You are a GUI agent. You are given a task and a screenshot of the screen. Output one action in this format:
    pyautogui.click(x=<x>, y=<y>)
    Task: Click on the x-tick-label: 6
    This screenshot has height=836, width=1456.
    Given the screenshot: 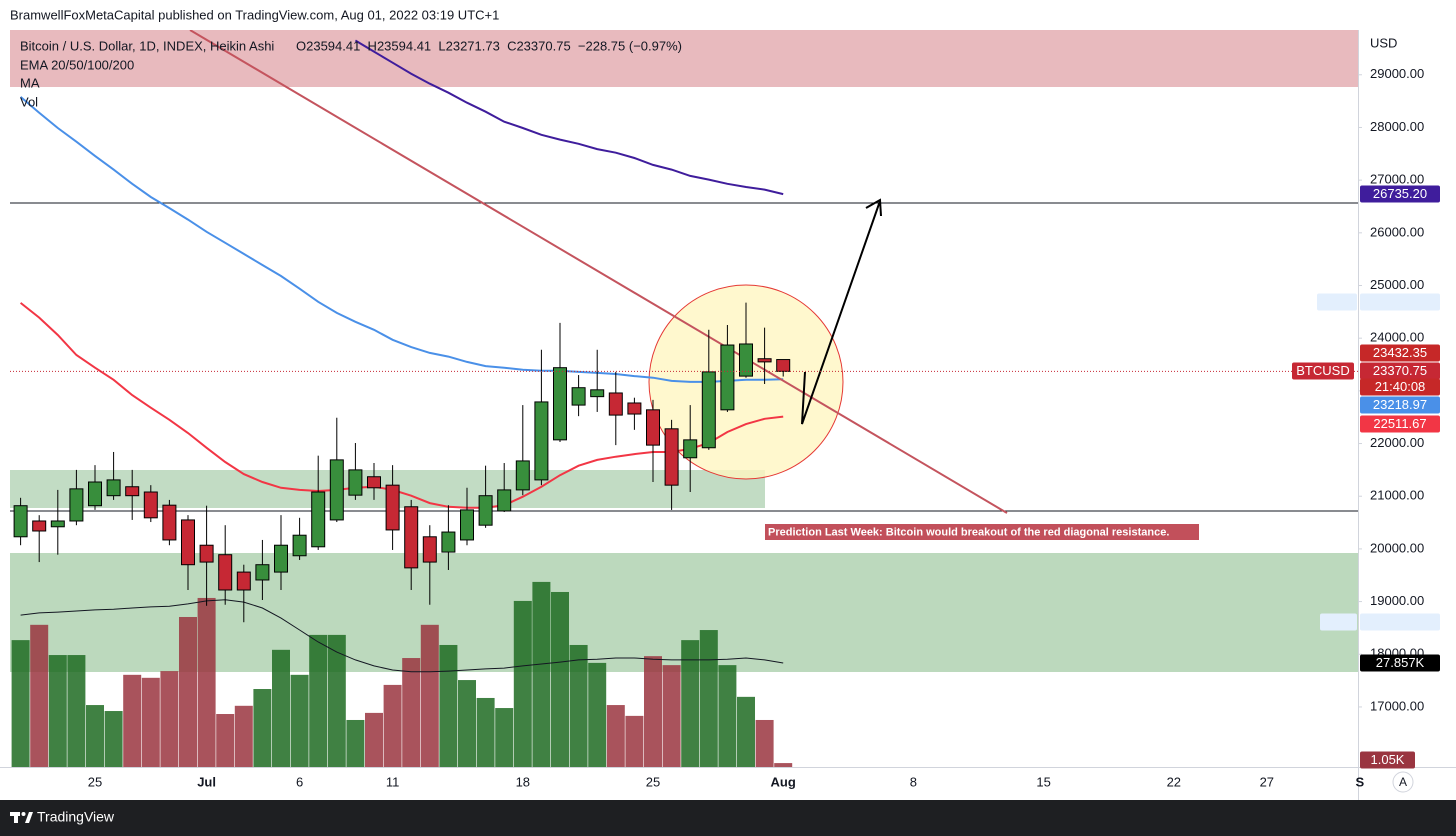 What is the action you would take?
    pyautogui.click(x=299, y=781)
    